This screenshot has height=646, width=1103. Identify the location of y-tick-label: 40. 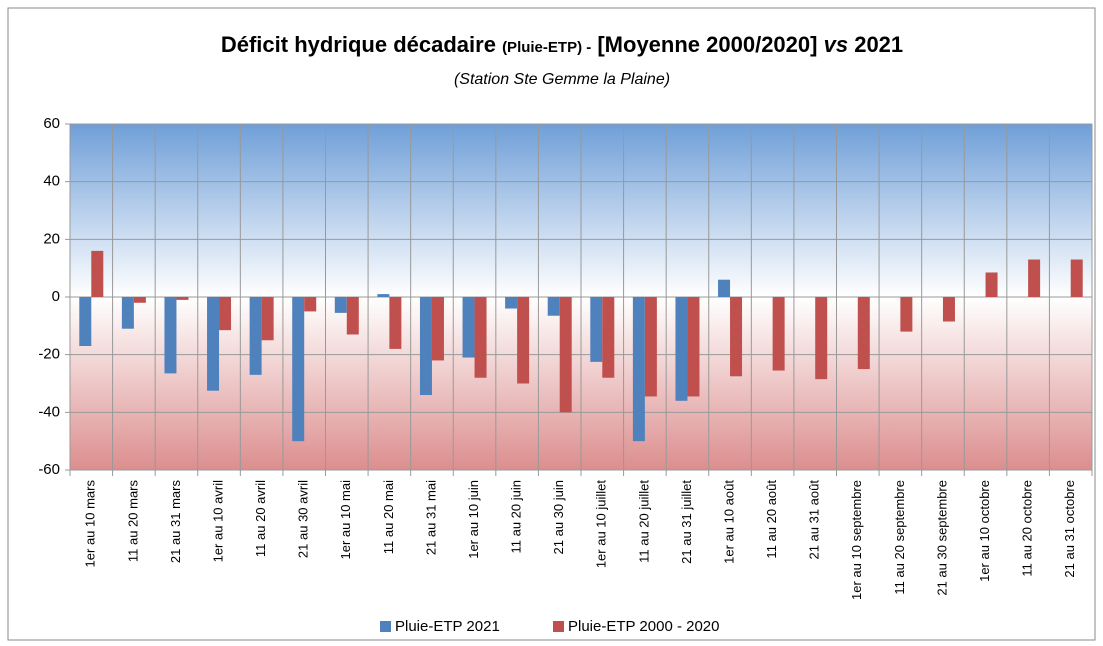
(51, 181).